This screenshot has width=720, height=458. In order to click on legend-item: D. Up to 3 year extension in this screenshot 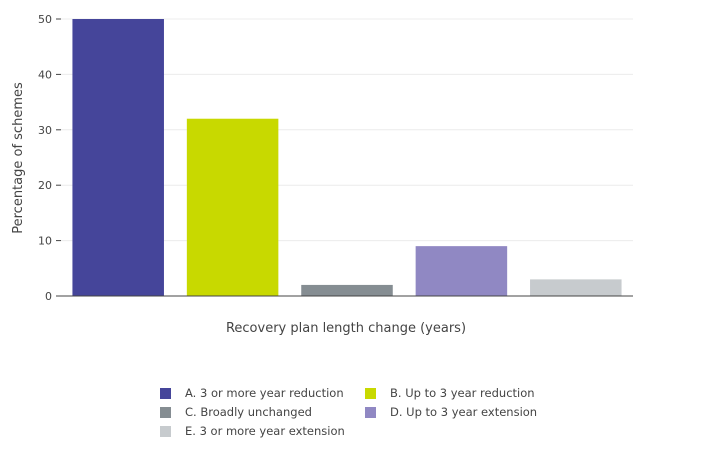, I will do `click(465, 412)`.